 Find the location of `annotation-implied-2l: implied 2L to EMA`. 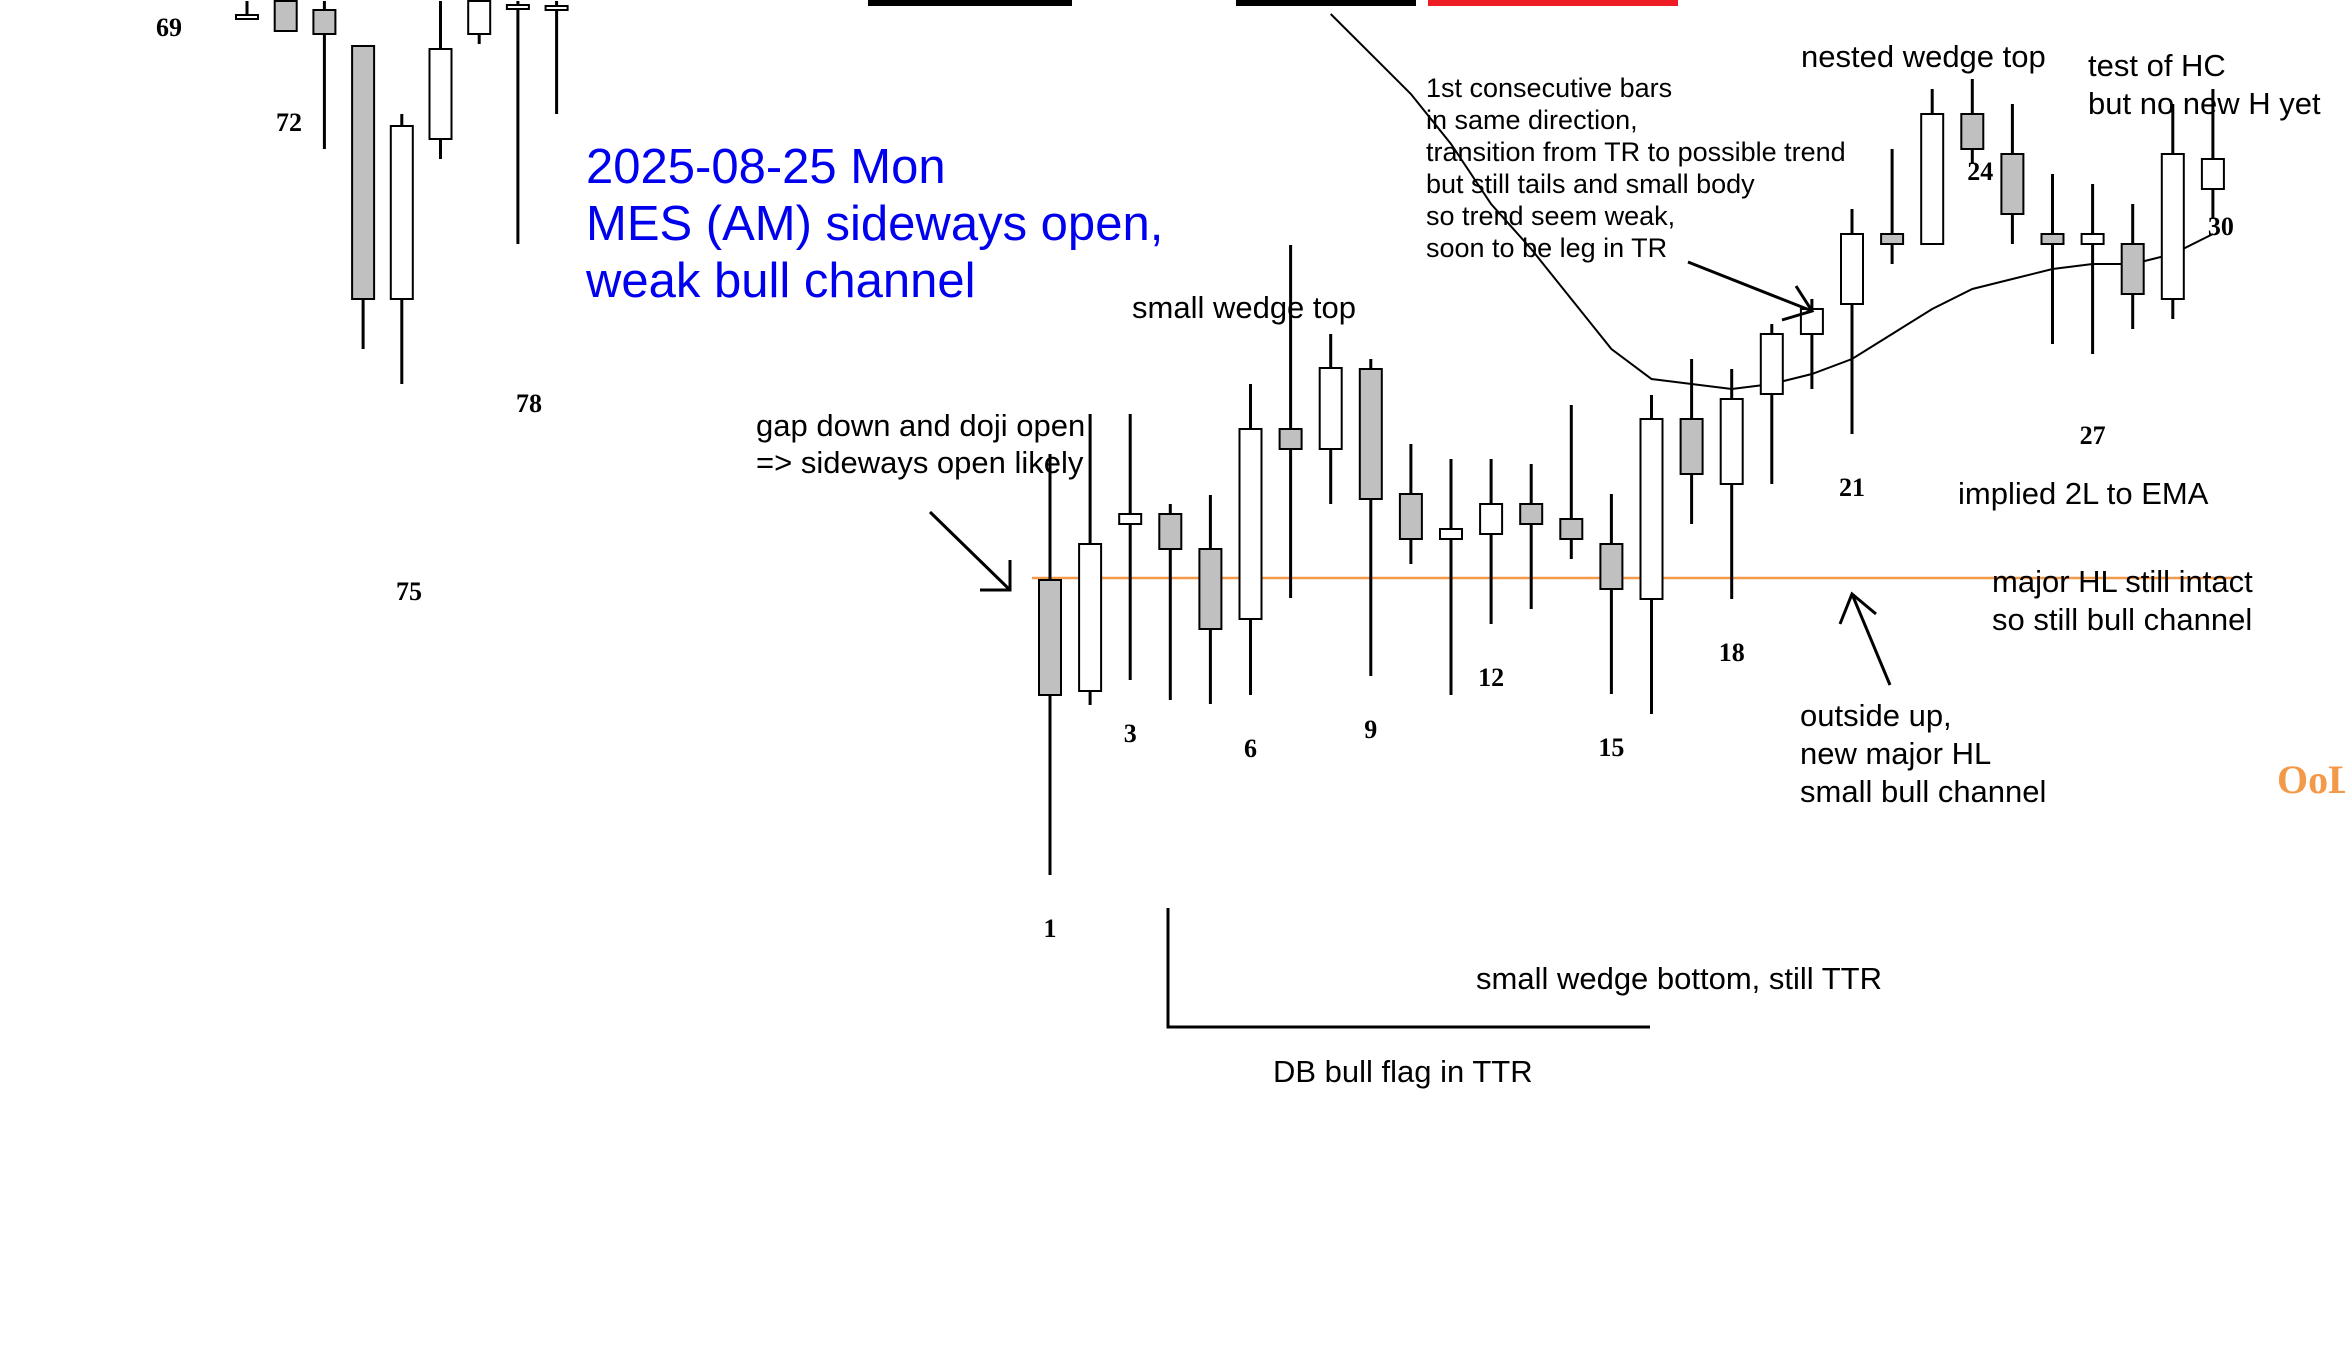

annotation-implied-2l: implied 2L to EMA is located at coordinates (2083, 493).